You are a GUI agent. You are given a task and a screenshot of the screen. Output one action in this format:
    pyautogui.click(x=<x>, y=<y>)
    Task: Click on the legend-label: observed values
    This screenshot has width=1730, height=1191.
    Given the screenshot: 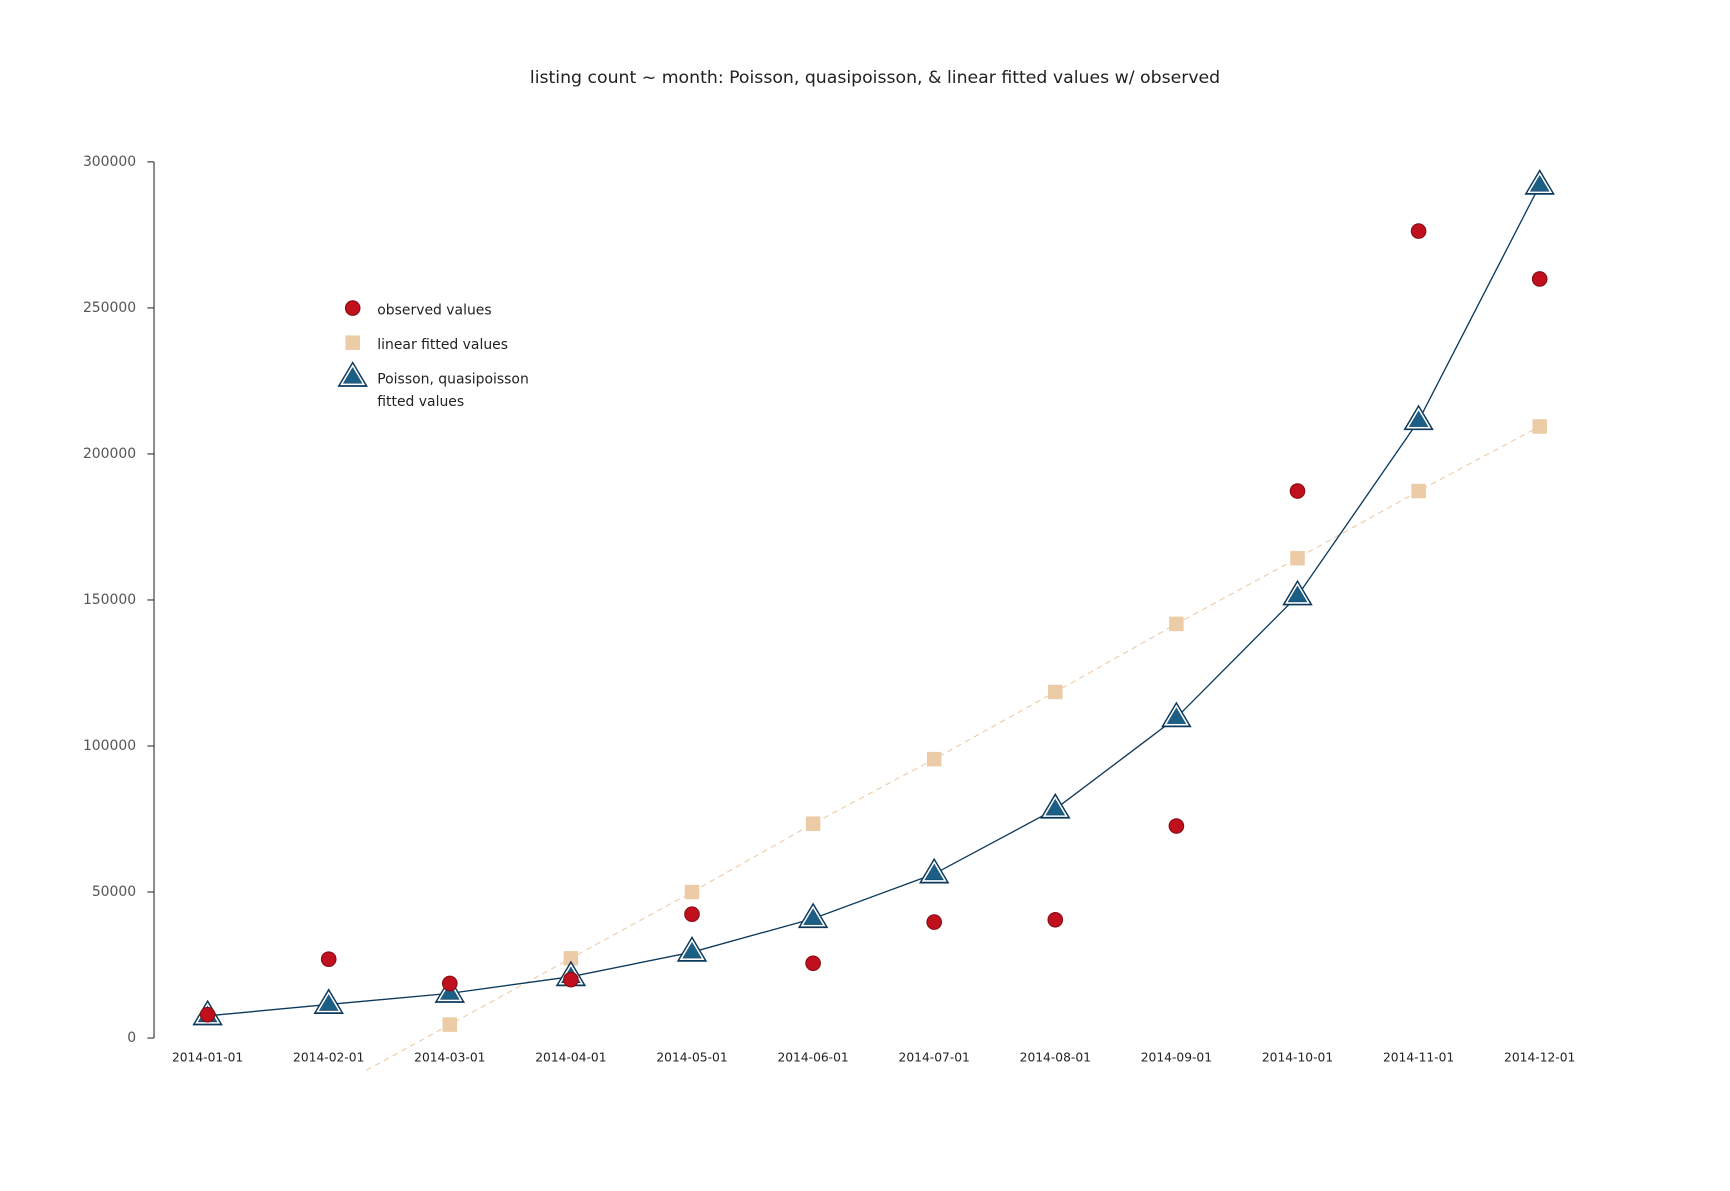 What is the action you would take?
    pyautogui.click(x=434, y=310)
    